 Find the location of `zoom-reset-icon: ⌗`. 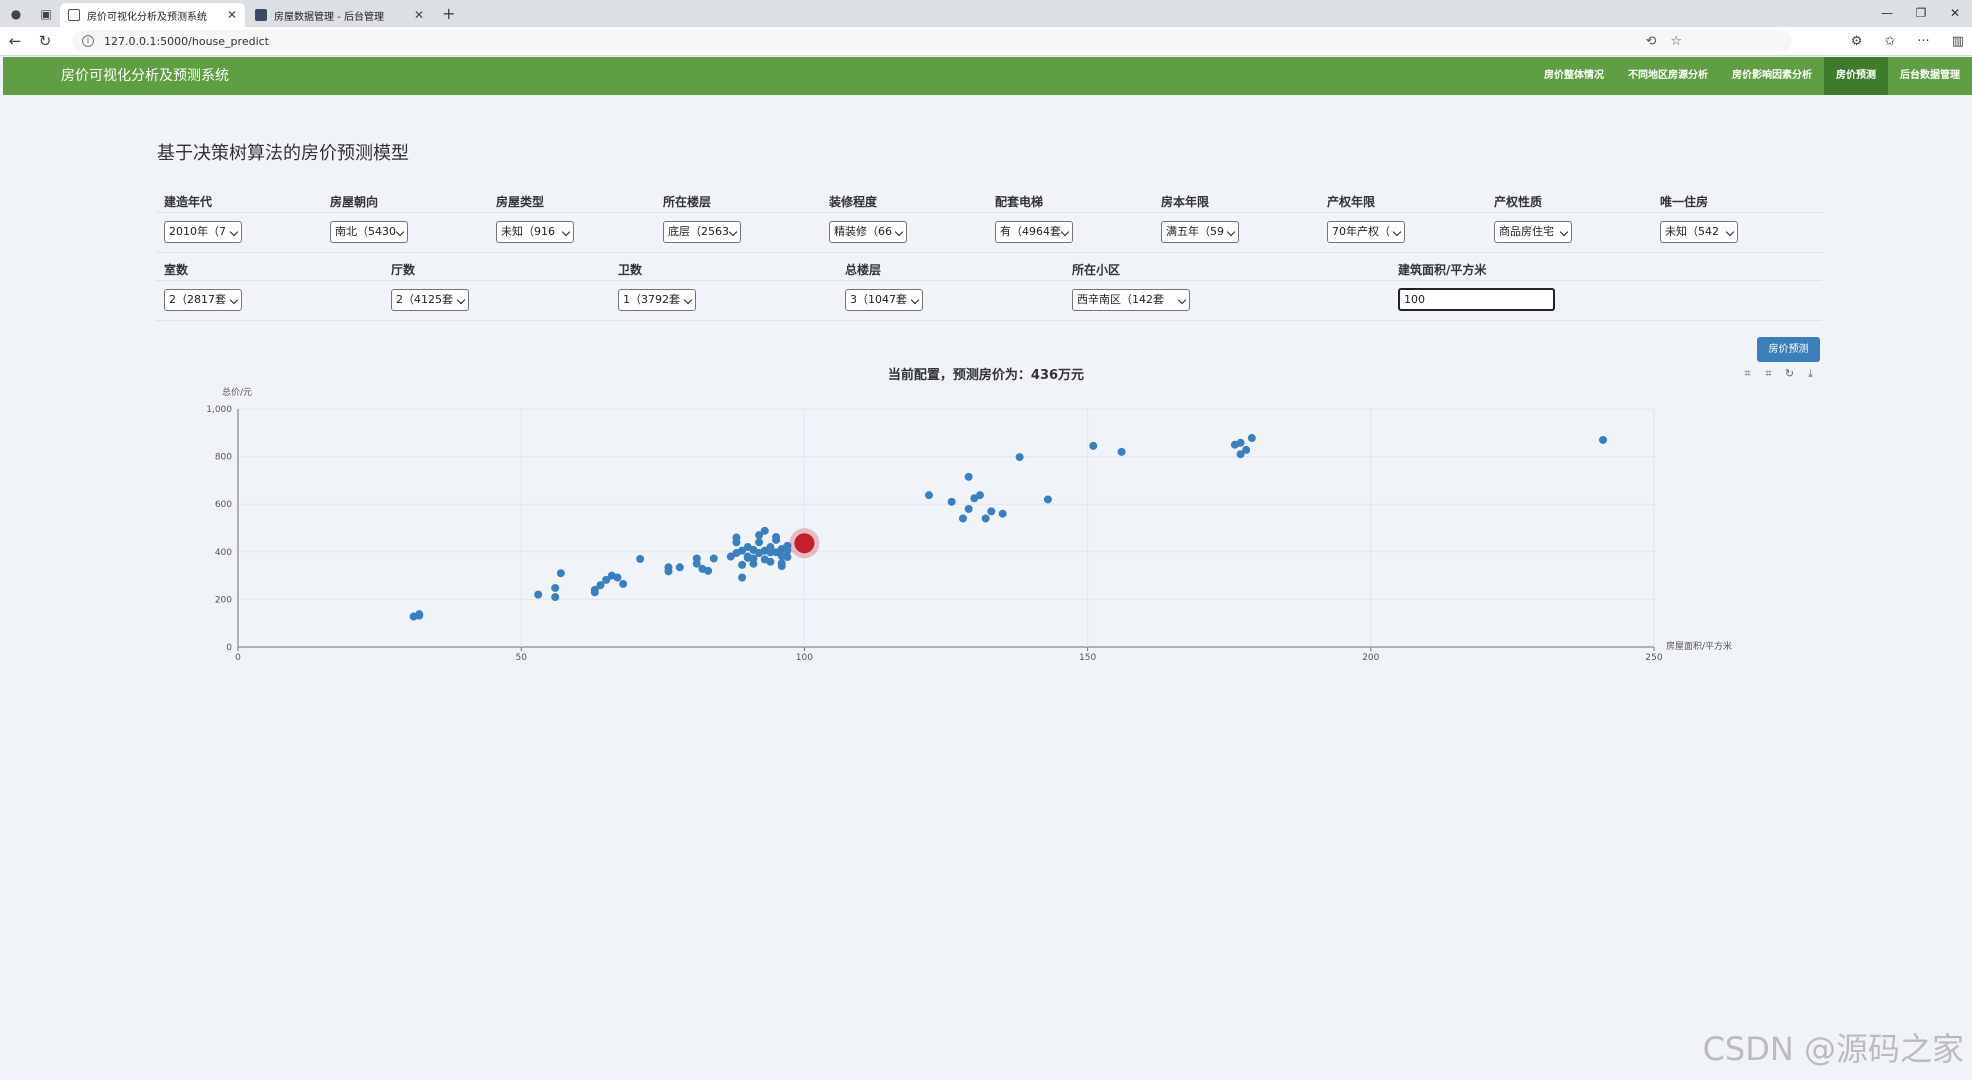

zoom-reset-icon: ⌗ is located at coordinates (1768, 373).